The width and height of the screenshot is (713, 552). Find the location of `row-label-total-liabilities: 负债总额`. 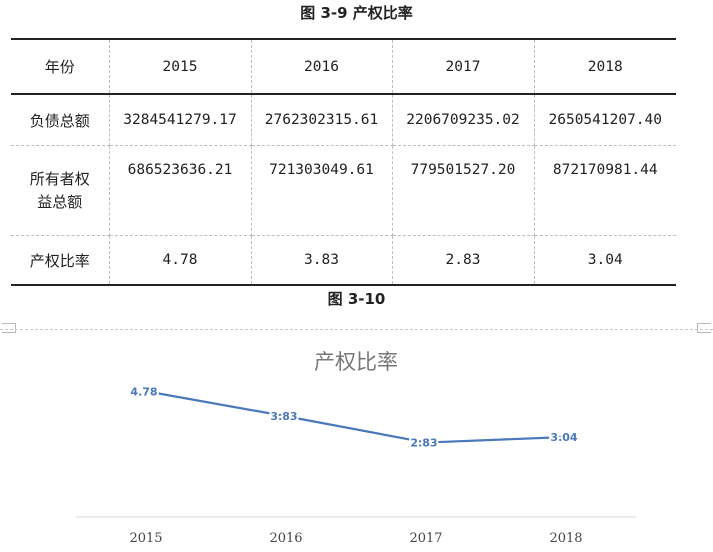

row-label-total-liabilities: 负债总额 is located at coordinates (60, 119).